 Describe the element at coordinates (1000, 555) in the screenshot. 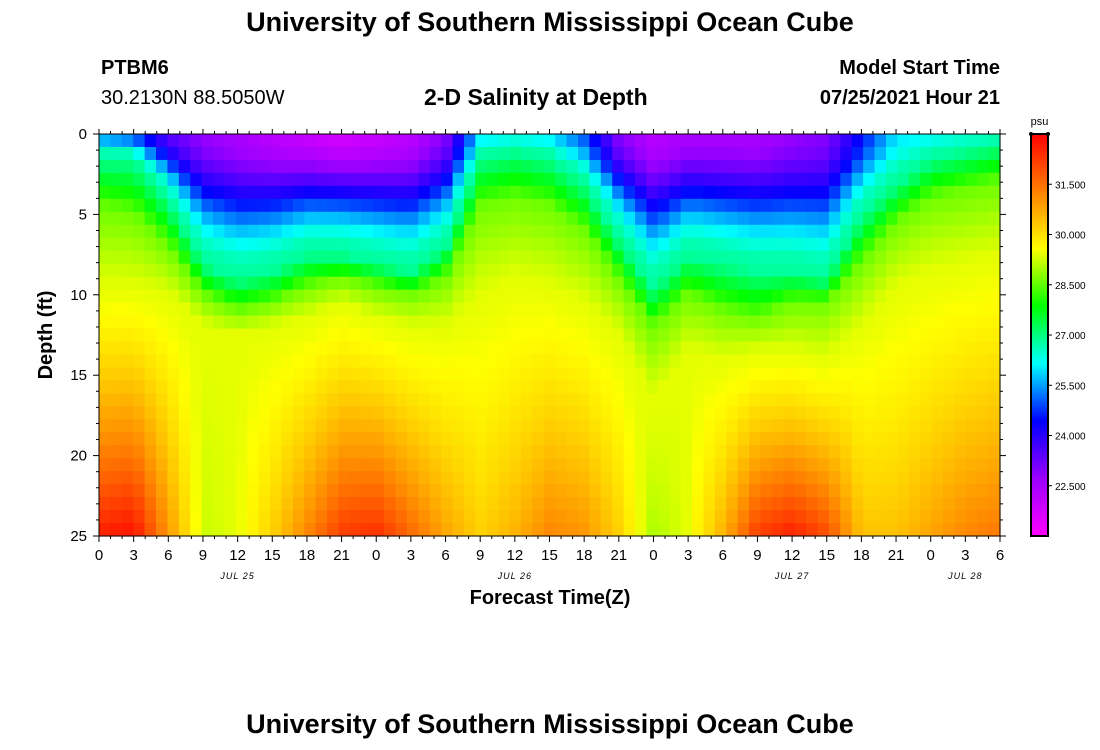

I see `x-tick-label: 6` at that location.